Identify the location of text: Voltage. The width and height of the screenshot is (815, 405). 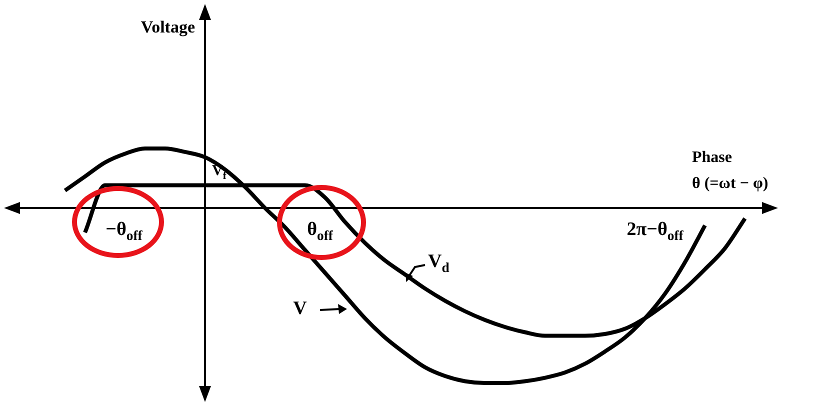
(168, 26).